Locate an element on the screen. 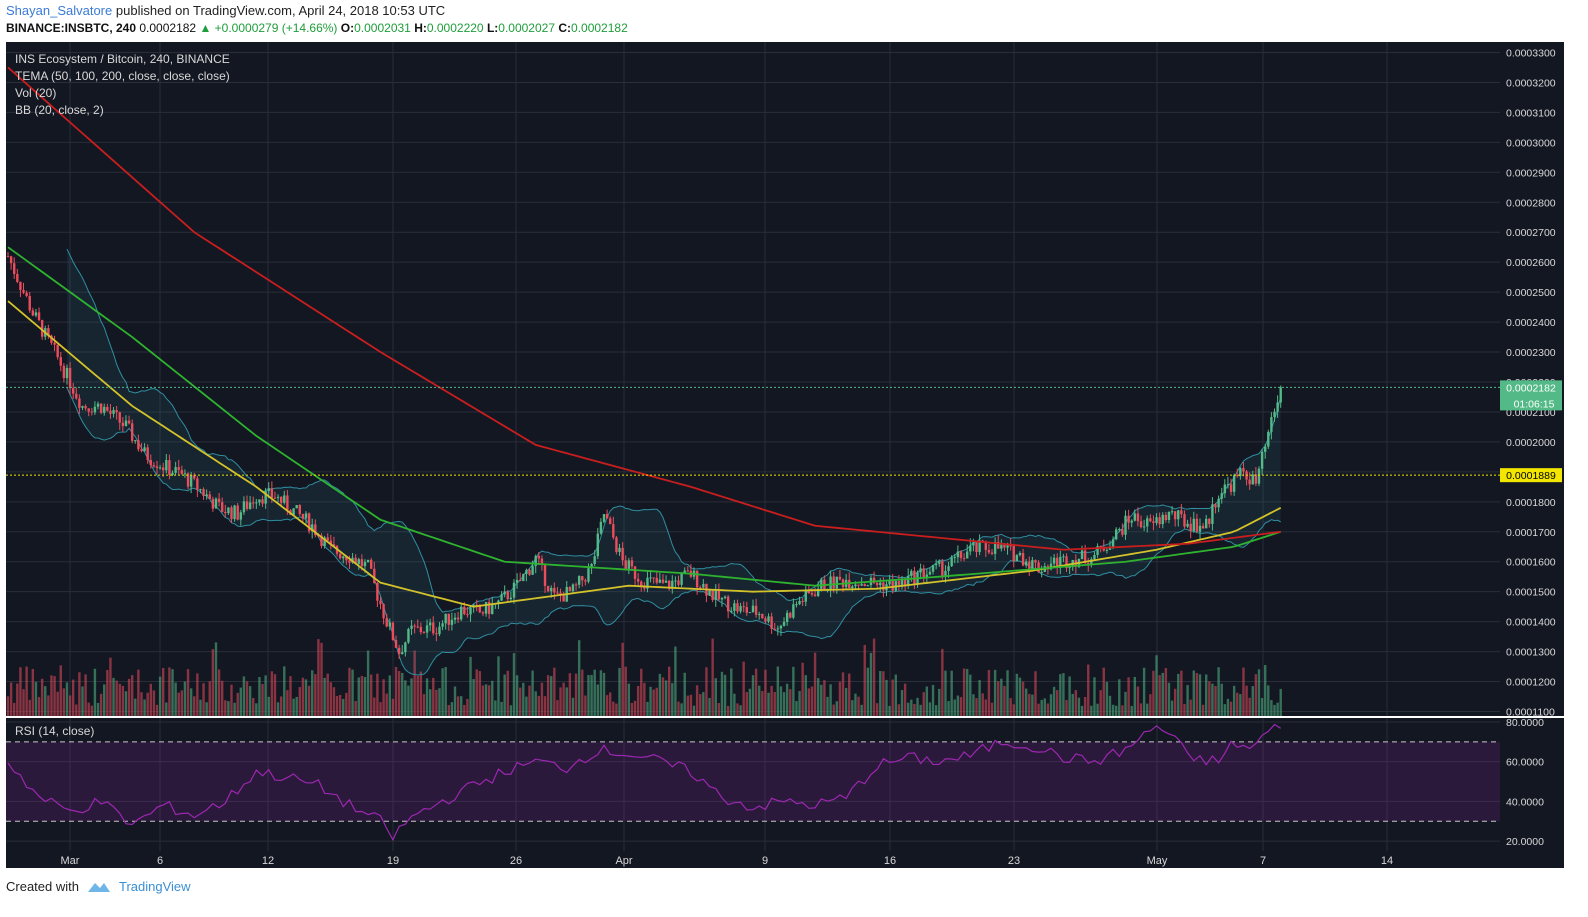 The width and height of the screenshot is (1588, 917). rsi-pane is located at coordinates (753, 784).